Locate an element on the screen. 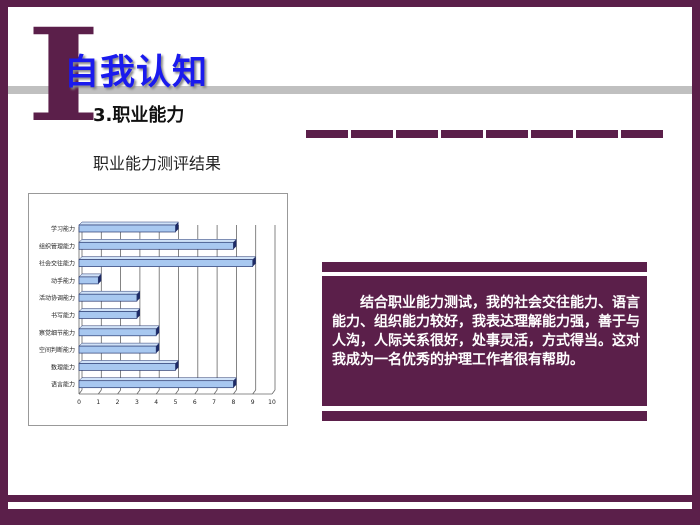  x-tick-label: 10 is located at coordinates (272, 402).